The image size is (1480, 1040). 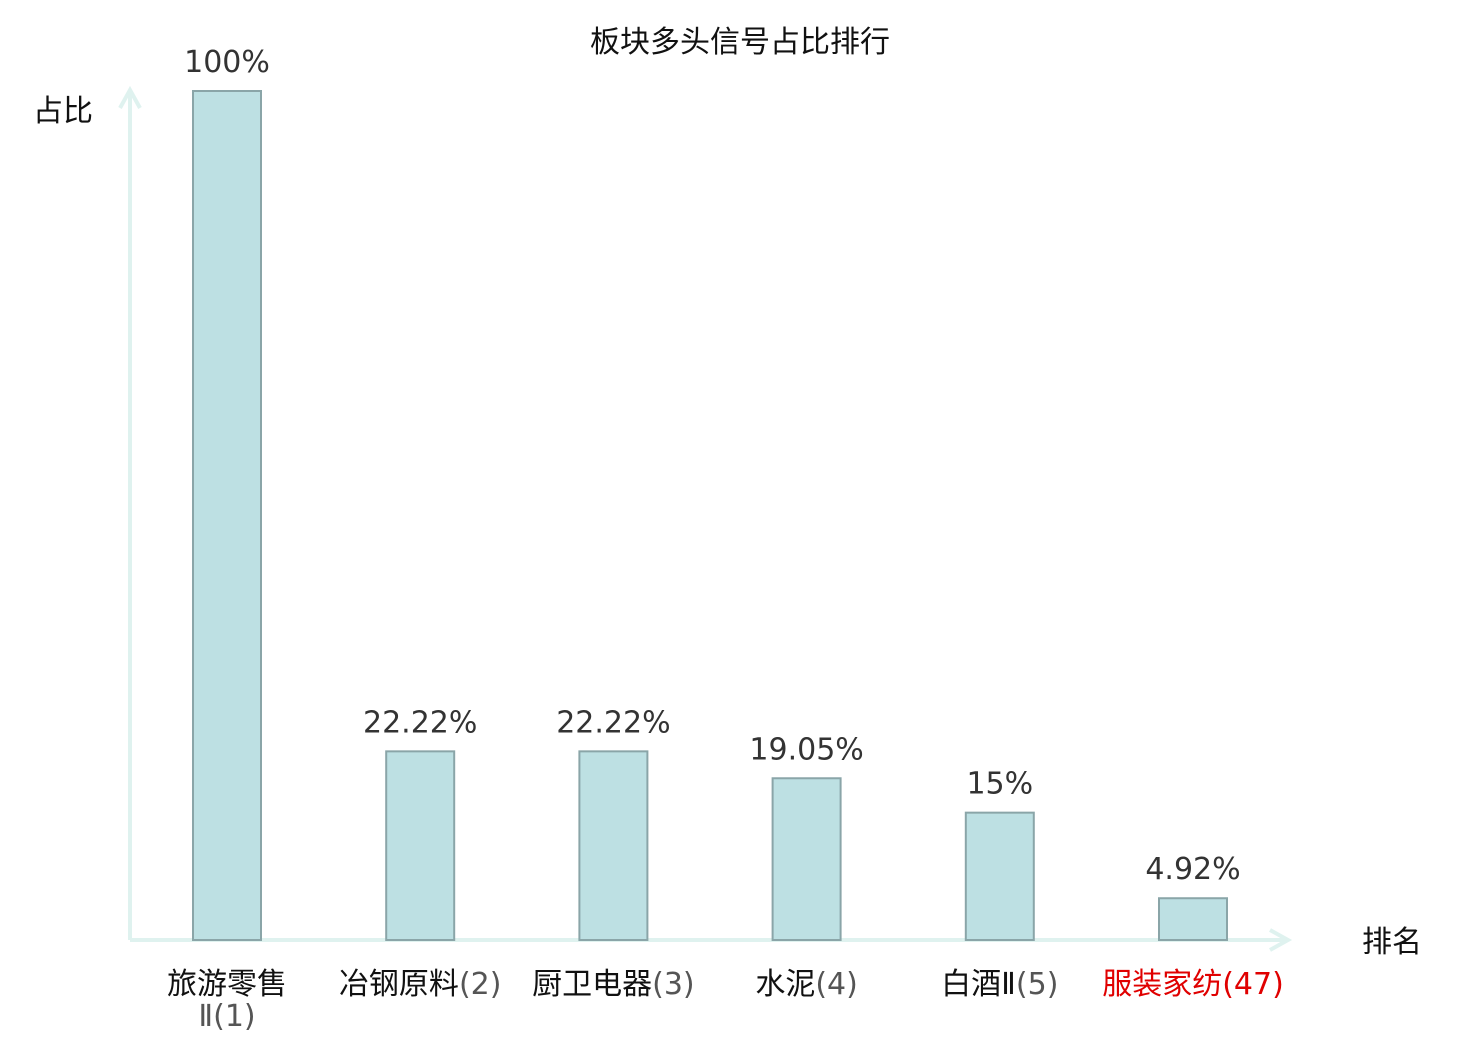 What do you see at coordinates (1192, 869) in the screenshot?
I see `value-label-6: 4.92%` at bounding box center [1192, 869].